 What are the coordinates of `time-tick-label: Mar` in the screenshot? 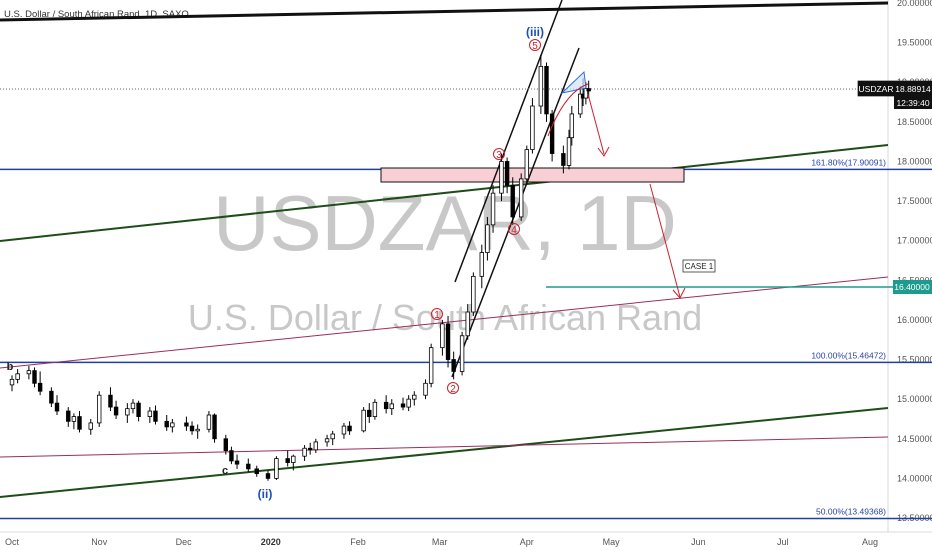 It's located at (440, 542).